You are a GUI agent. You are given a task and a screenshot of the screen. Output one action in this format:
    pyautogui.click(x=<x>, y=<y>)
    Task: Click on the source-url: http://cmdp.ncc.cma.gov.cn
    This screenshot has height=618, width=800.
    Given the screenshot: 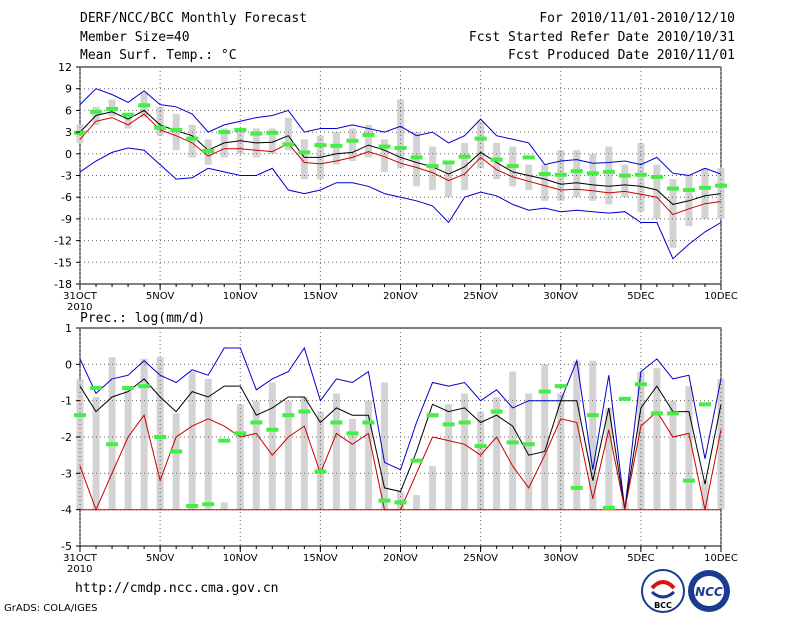 What is the action you would take?
    pyautogui.click(x=177, y=588)
    